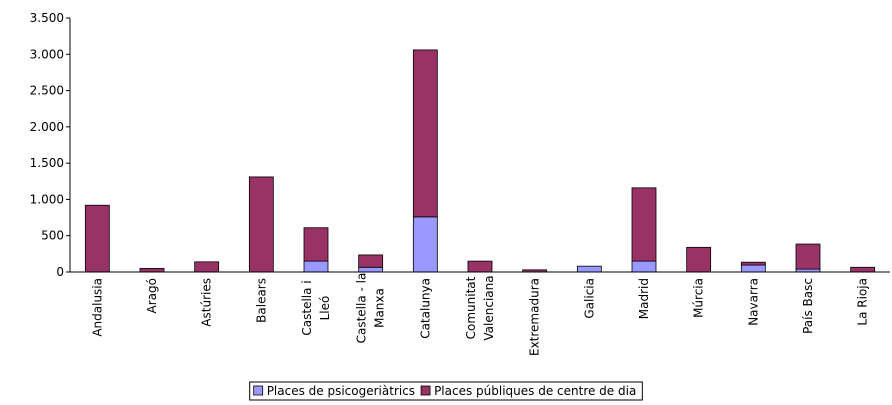  I want to click on x-tick-label: Extremadura, so click(535, 317).